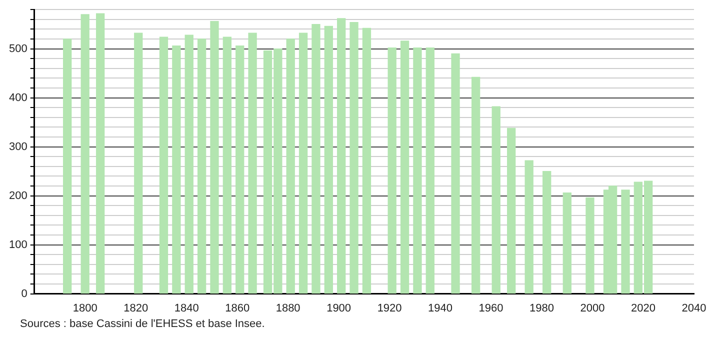  Describe the element at coordinates (18, 196) in the screenshot. I see `y-tick-label: 200` at that location.